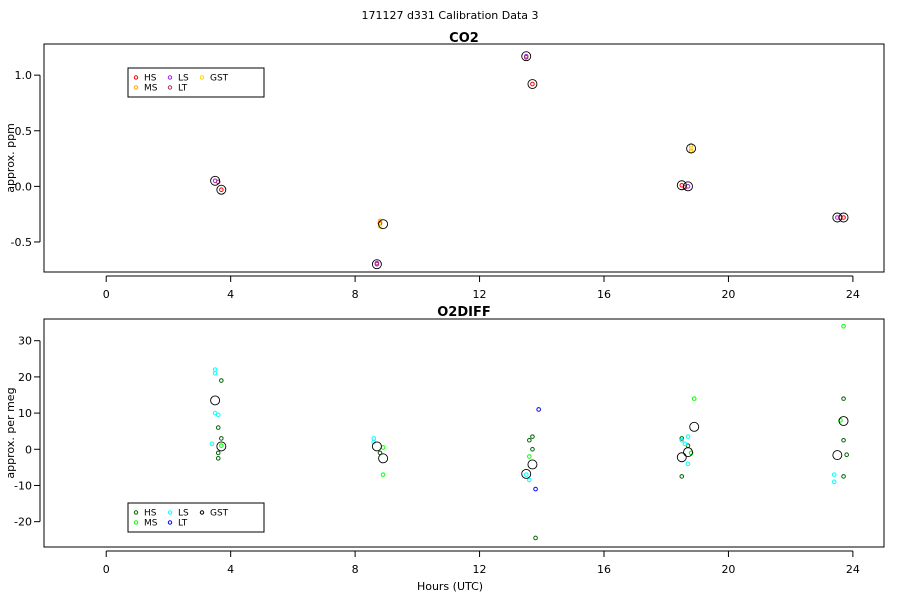  I want to click on co2-x-tick-label: 4, so click(230, 294).